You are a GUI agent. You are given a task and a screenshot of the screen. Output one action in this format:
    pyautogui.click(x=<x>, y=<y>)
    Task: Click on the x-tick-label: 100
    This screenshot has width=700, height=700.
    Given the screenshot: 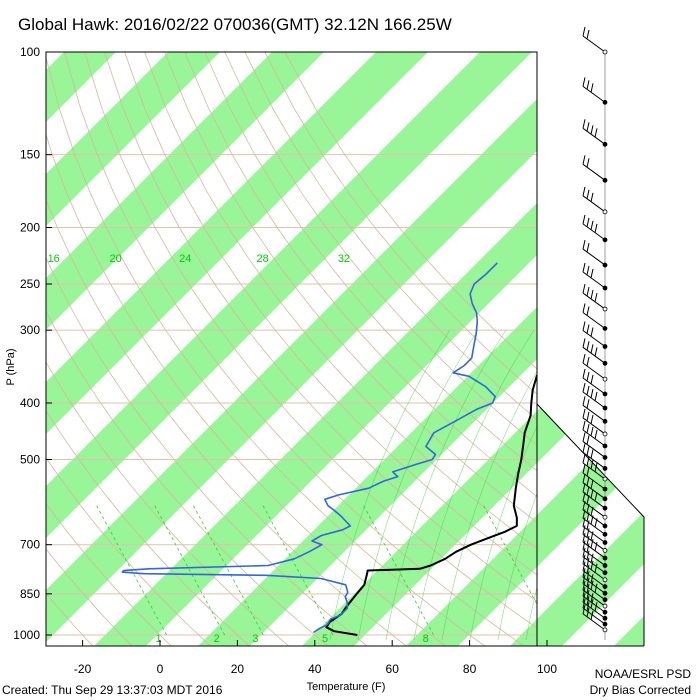 What is the action you would take?
    pyautogui.click(x=547, y=669)
    